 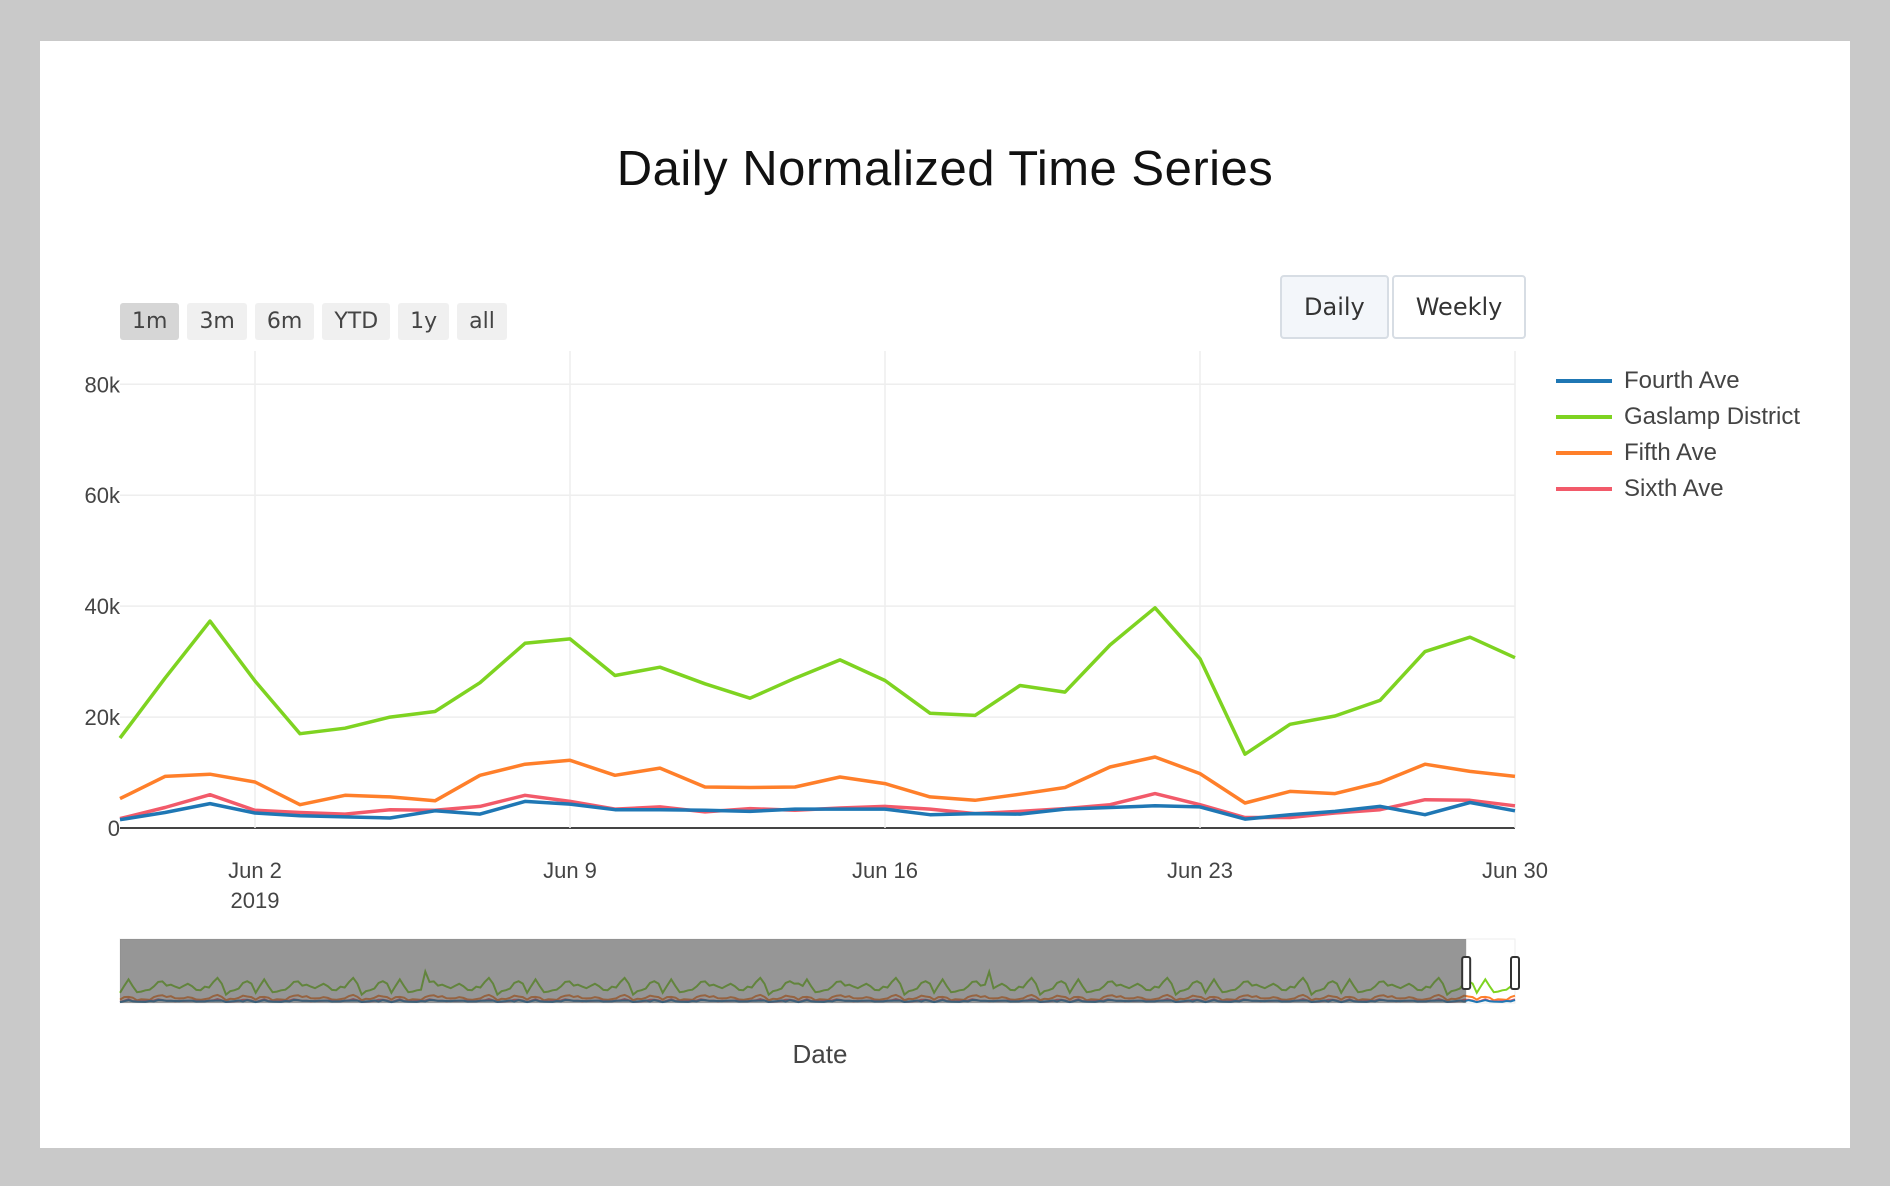 What do you see at coordinates (114, 828) in the screenshot?
I see `y-tick-label: 0` at bounding box center [114, 828].